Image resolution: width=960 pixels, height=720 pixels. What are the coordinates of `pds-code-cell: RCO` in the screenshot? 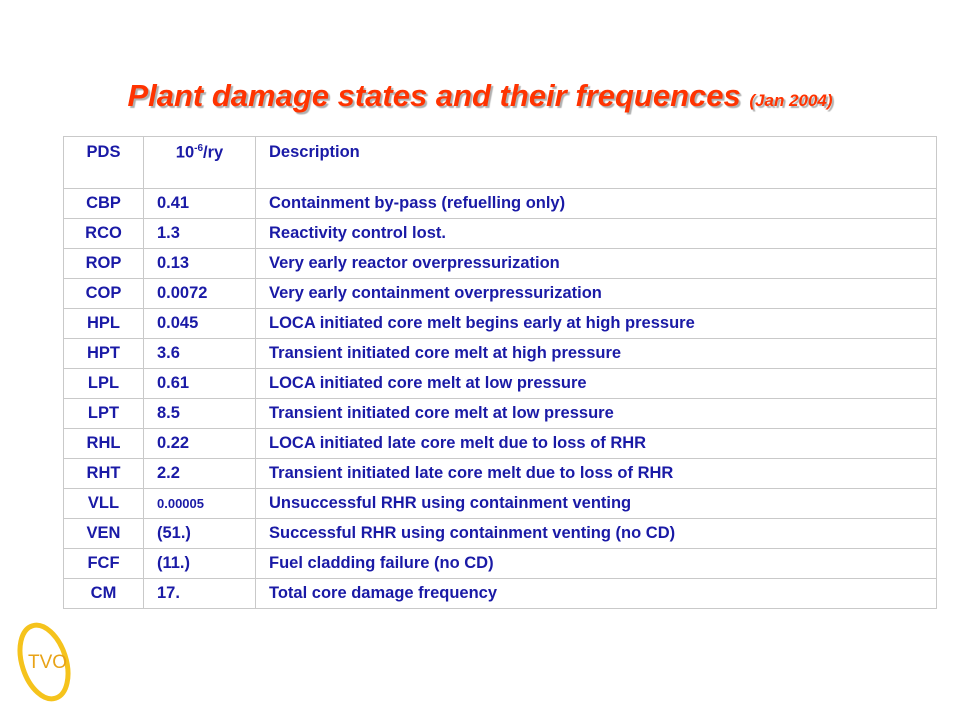 It's located at (103, 233).